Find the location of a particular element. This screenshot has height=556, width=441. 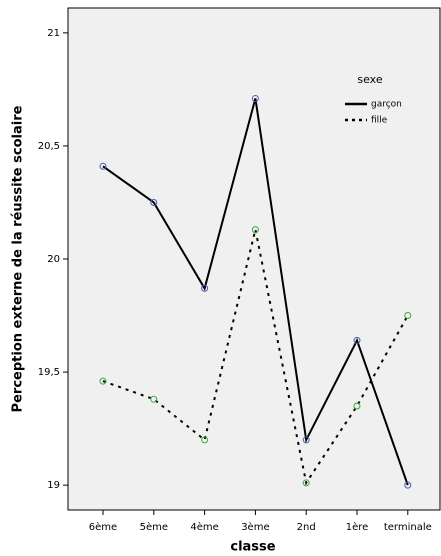

legend-title: sexe is located at coordinates (369, 79).